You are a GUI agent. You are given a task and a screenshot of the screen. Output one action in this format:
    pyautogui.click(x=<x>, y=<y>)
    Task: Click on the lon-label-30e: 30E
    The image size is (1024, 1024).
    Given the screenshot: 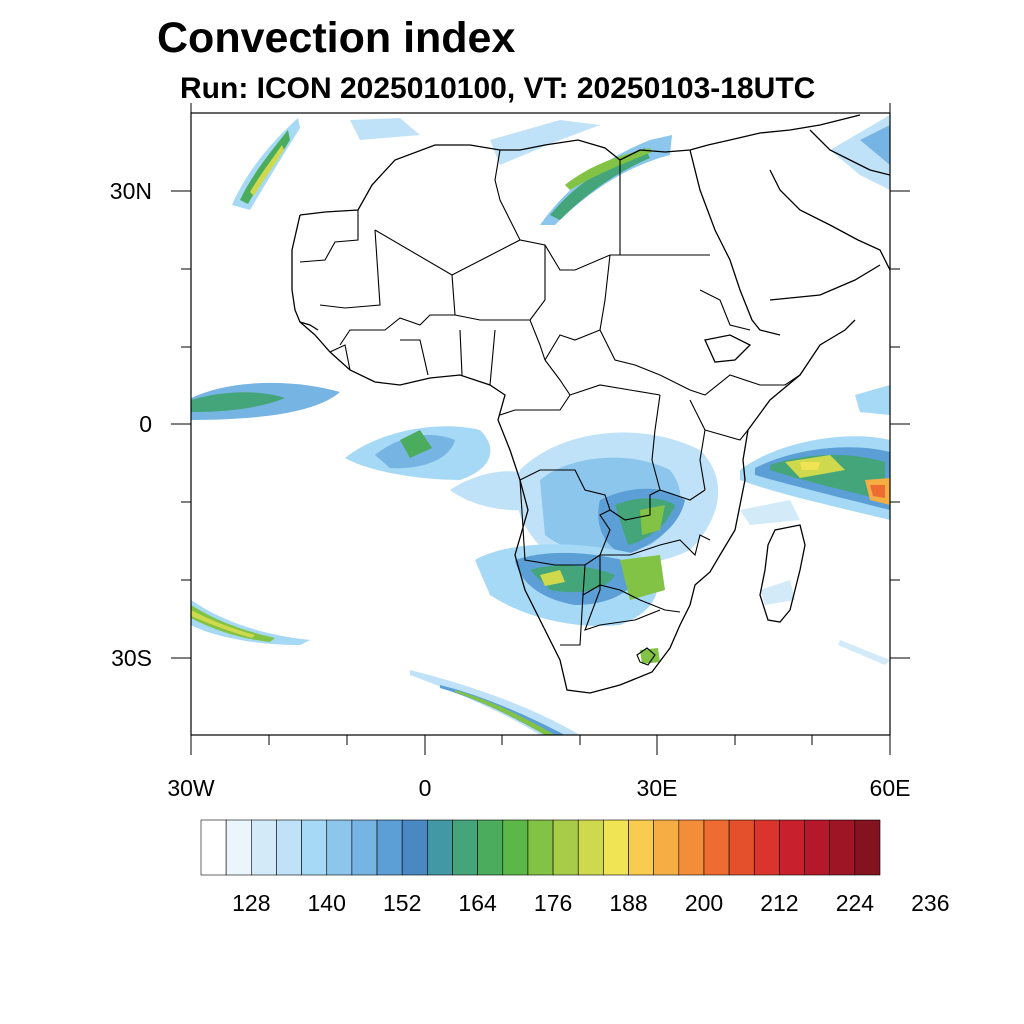 What is the action you would take?
    pyautogui.click(x=657, y=788)
    